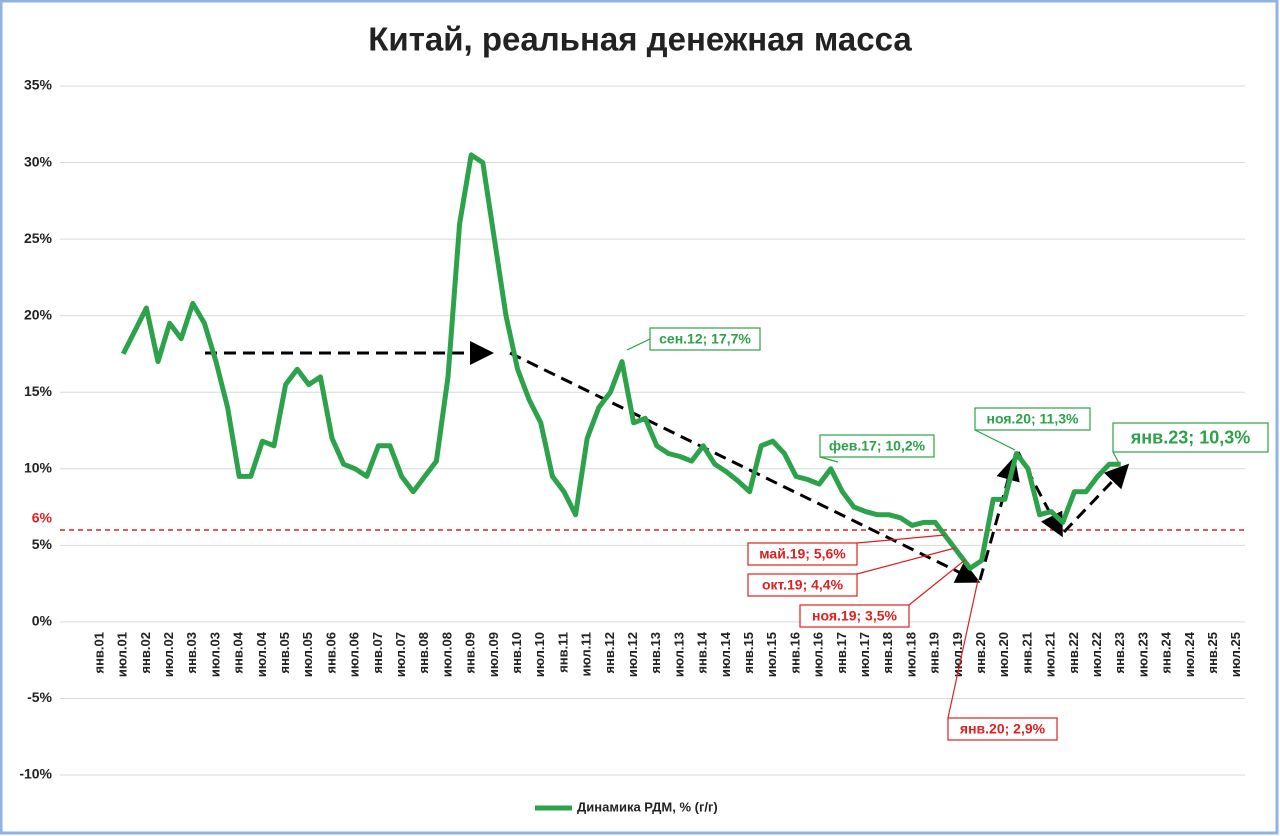 Image resolution: width=1280 pixels, height=836 pixels. I want to click on x-tick-label: янв.09, so click(470, 653).